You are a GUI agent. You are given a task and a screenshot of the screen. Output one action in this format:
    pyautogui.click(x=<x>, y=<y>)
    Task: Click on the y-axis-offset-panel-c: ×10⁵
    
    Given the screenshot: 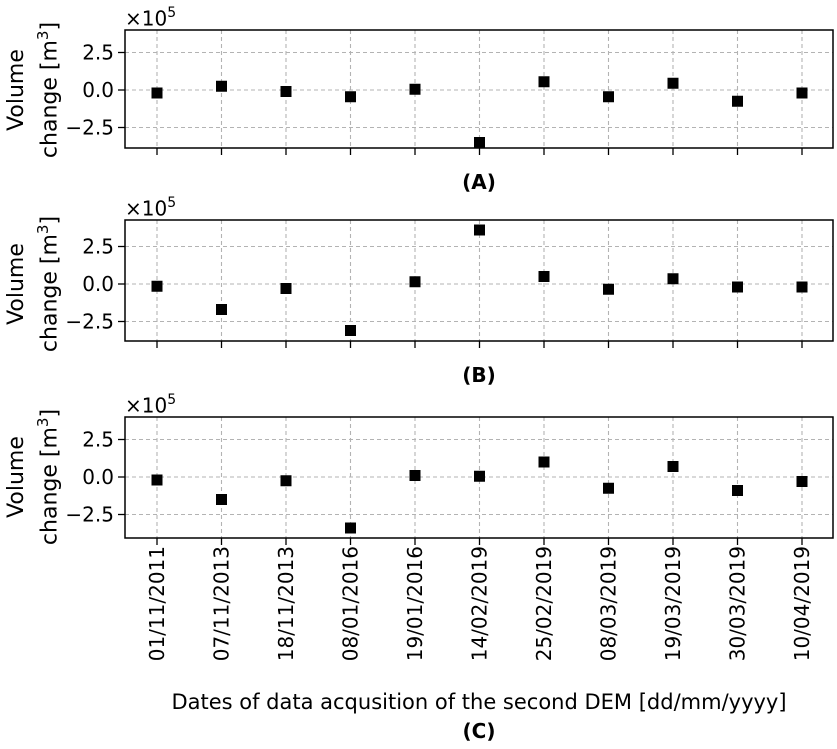 What is the action you would take?
    pyautogui.click(x=150, y=403)
    